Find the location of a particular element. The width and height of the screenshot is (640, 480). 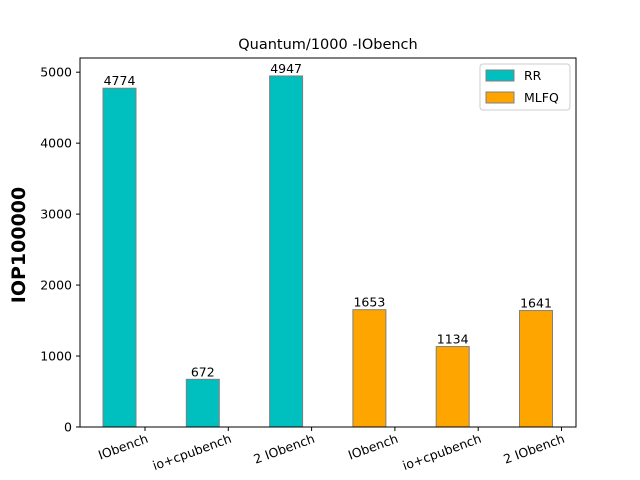

y-axis-label: IOP100000 is located at coordinates (19, 245).